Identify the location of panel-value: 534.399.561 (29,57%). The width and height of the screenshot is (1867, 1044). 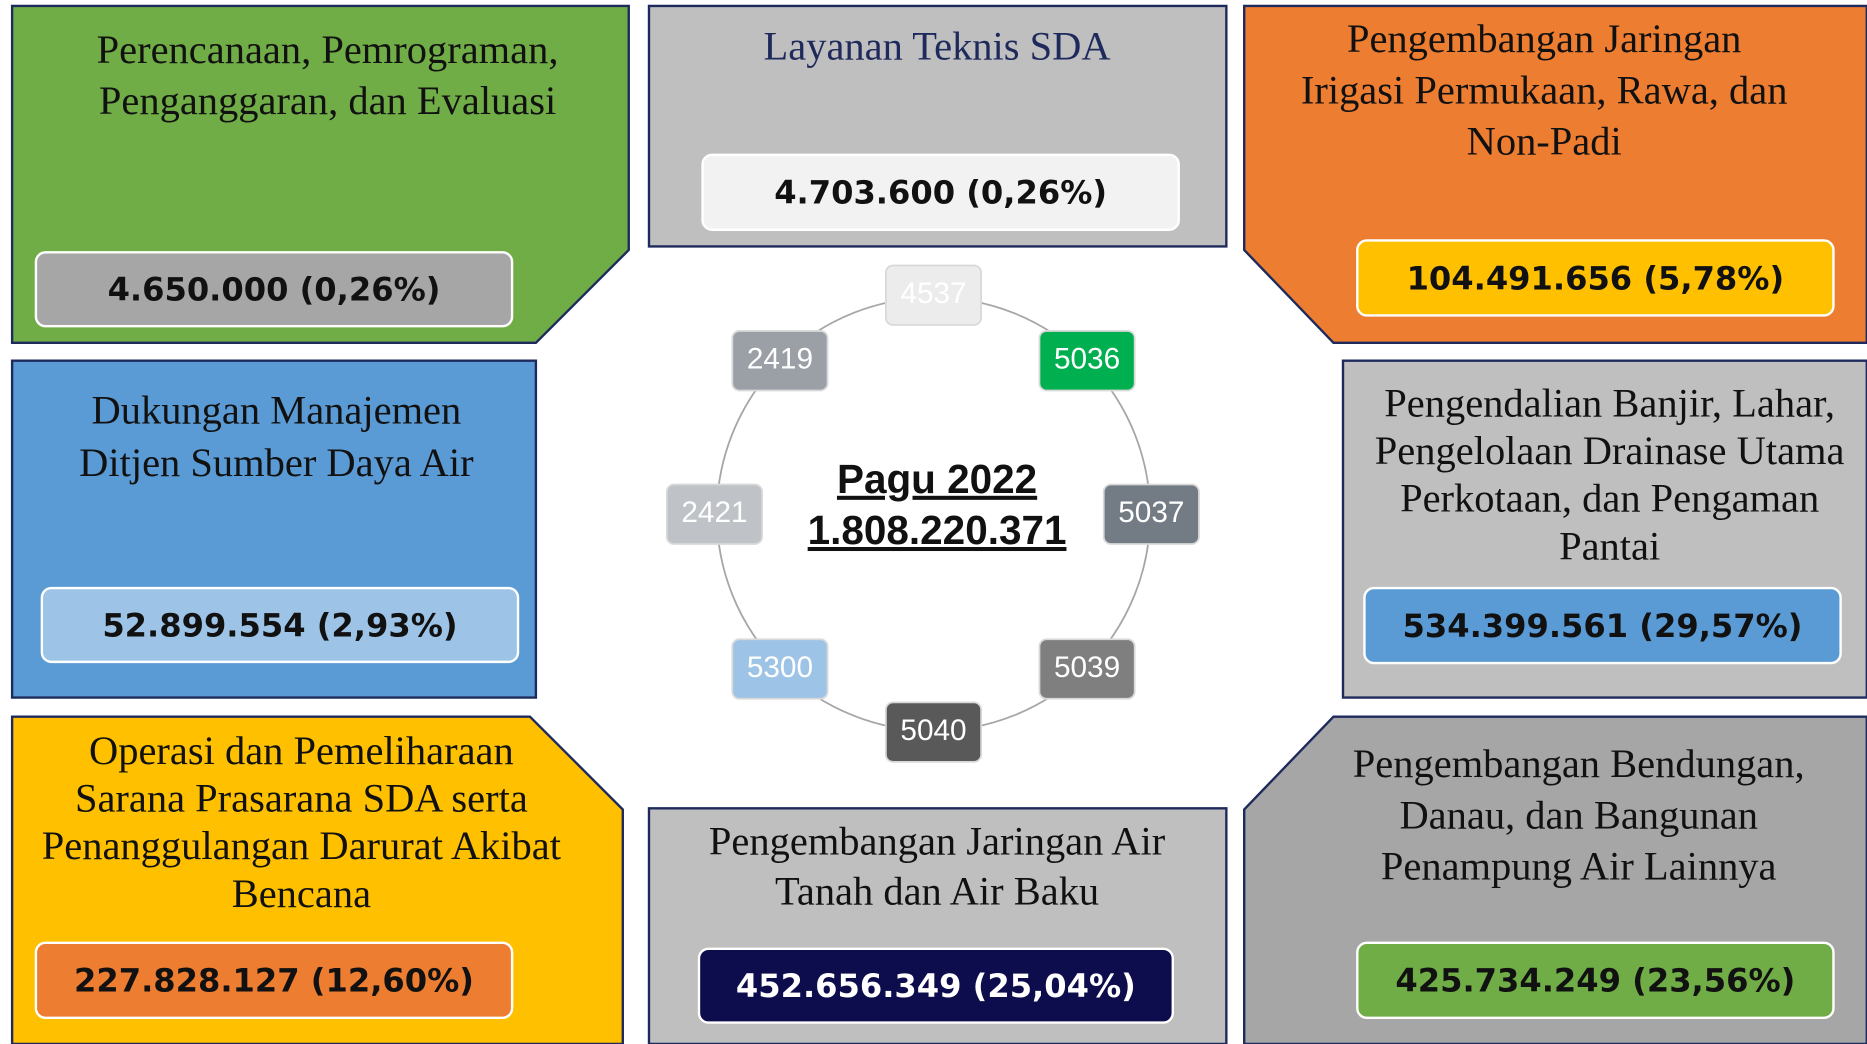
(1603, 626).